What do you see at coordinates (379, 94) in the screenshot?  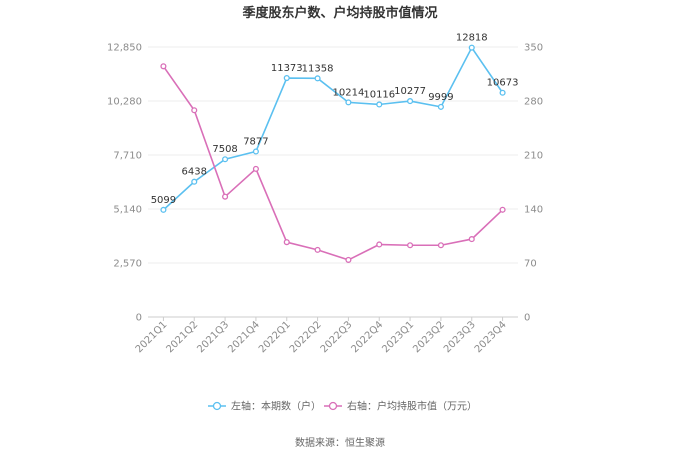 I see `data-label: 10116` at bounding box center [379, 94].